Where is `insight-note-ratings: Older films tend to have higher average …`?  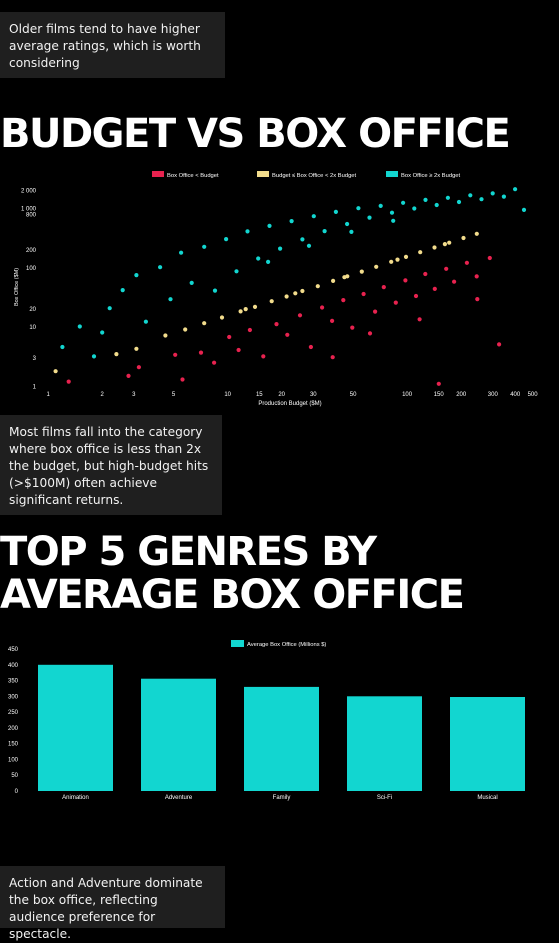 insight-note-ratings: Older films tend to have higher average … is located at coordinates (112, 45).